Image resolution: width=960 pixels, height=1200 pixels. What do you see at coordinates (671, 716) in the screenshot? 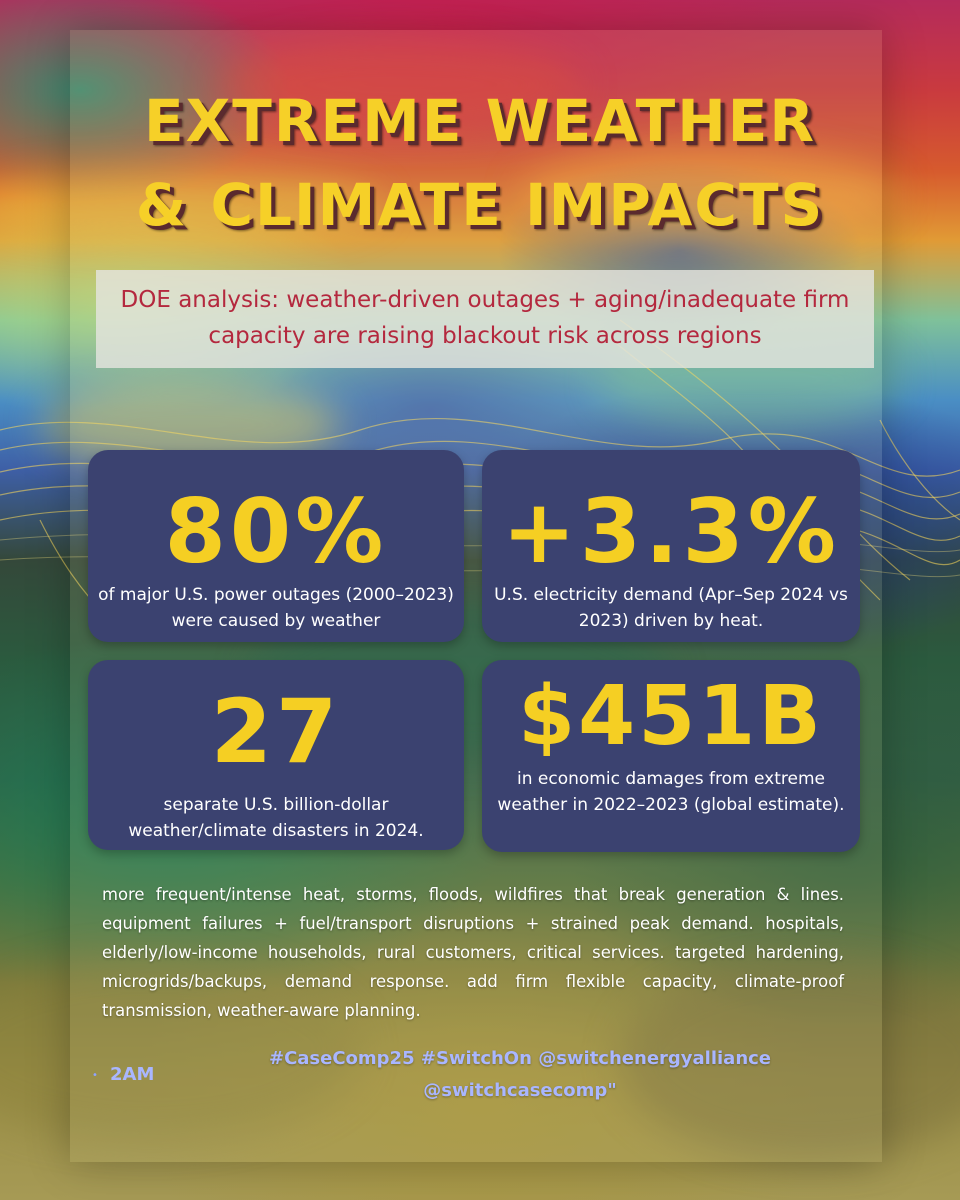
I see `stat-value-damages: $451B` at bounding box center [671, 716].